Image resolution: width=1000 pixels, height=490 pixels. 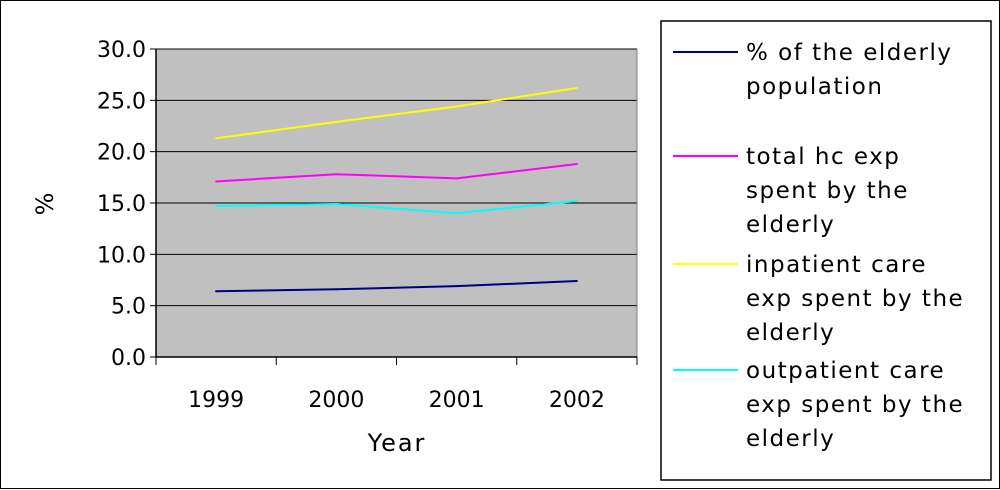 I want to click on y-tick-label: 30.0, so click(x=121, y=50).